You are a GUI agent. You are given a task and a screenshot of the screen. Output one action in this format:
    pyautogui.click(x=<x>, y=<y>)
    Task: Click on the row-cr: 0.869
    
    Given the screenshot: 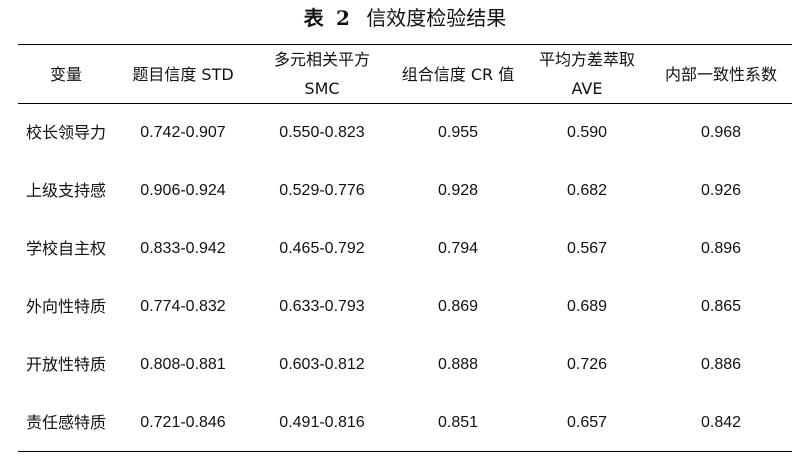 What is the action you would take?
    pyautogui.click(x=458, y=306)
    